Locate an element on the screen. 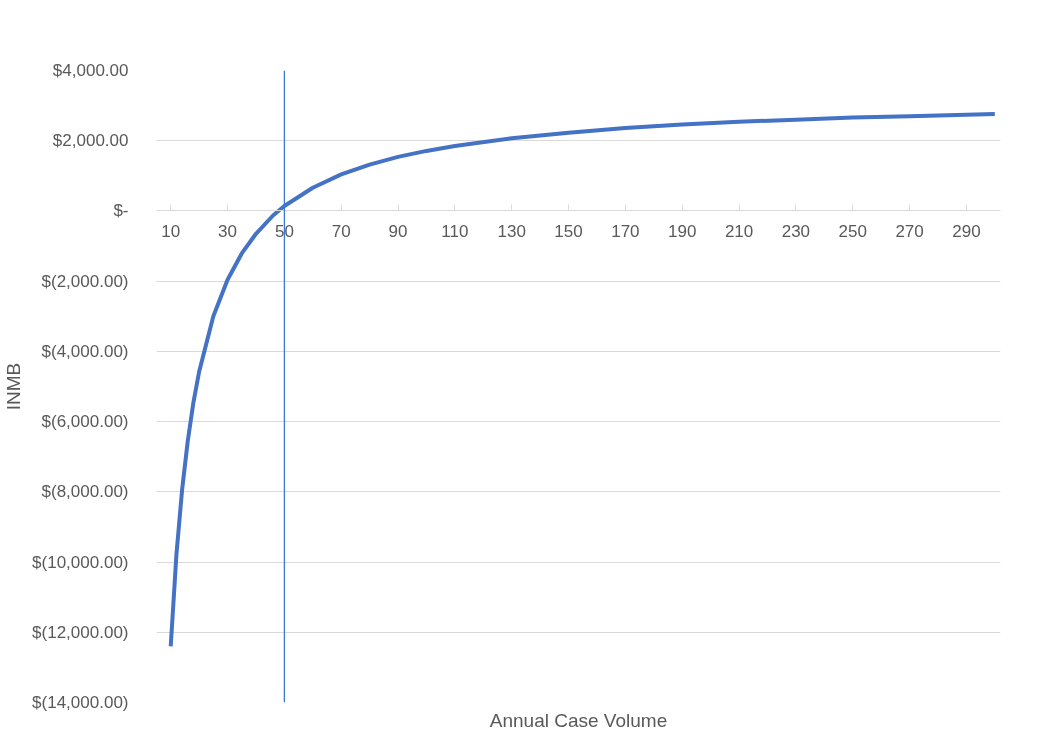 The height and width of the screenshot is (752, 1038). y-tick-label: $(6,000.00) is located at coordinates (85, 422).